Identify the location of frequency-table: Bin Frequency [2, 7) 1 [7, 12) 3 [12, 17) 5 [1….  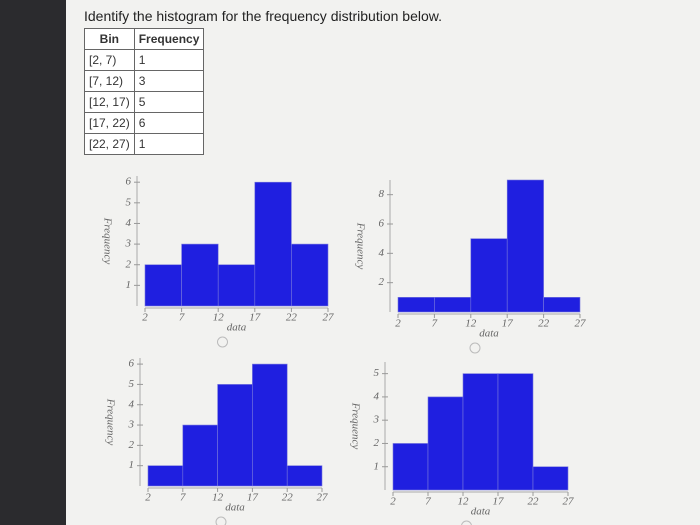
(144, 91).